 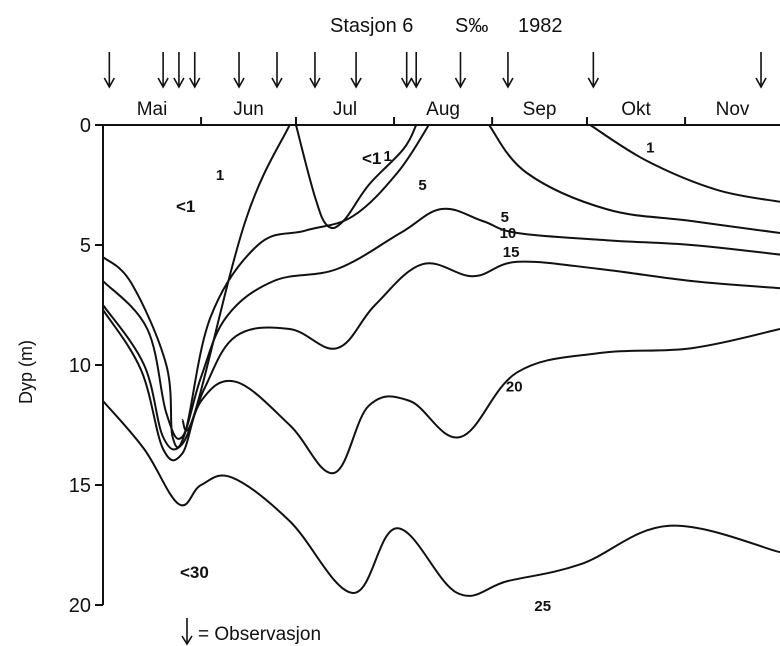 I want to click on chart-title-variable: S‰, so click(x=471, y=26).